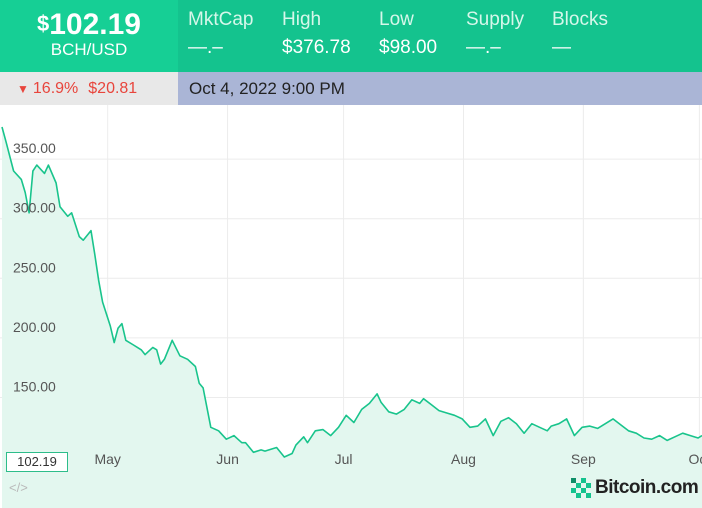 This screenshot has width=702, height=508. I want to click on brand-name: Bitcoin.com, so click(647, 487).